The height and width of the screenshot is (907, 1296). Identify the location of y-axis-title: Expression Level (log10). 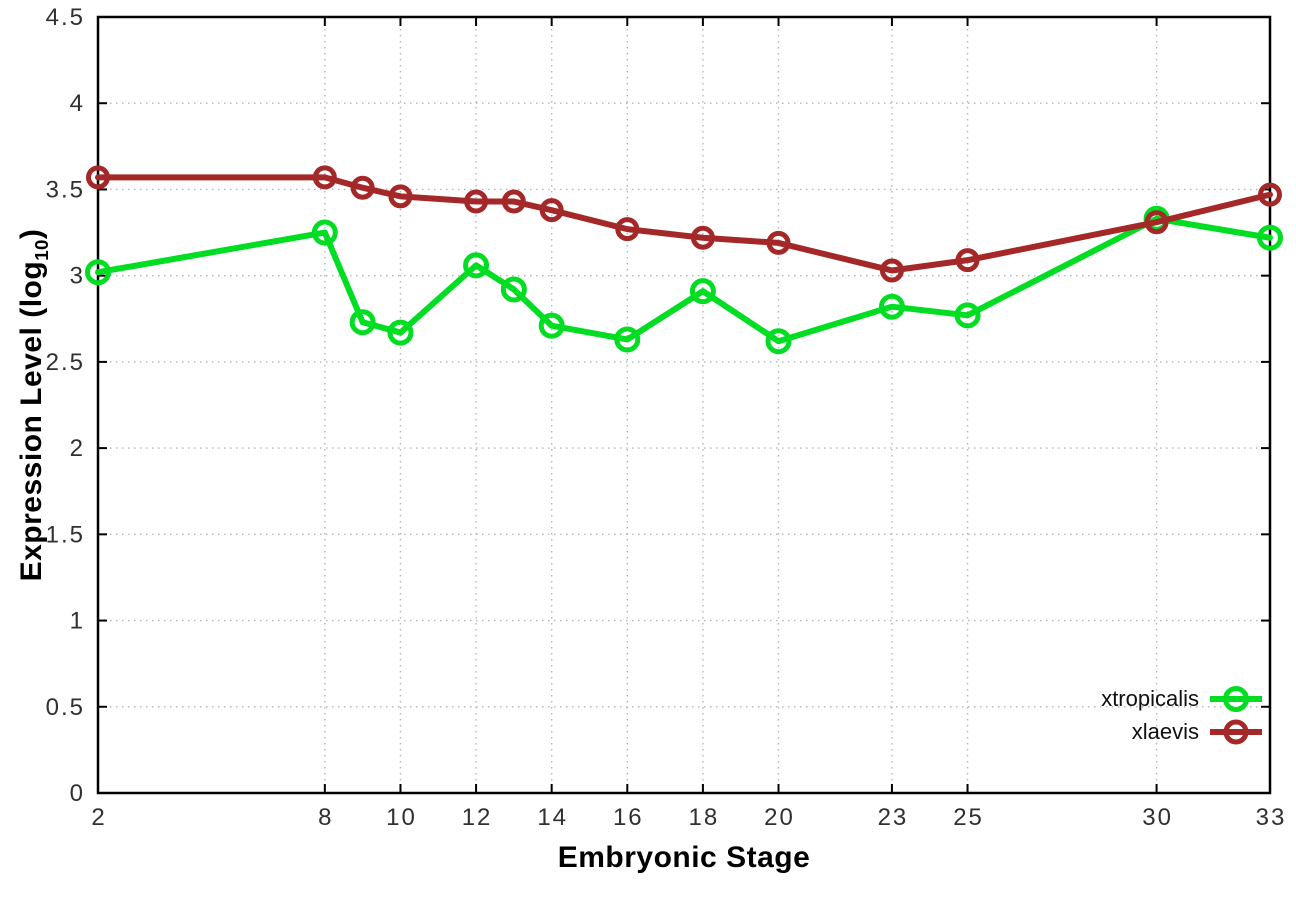
(34, 405).